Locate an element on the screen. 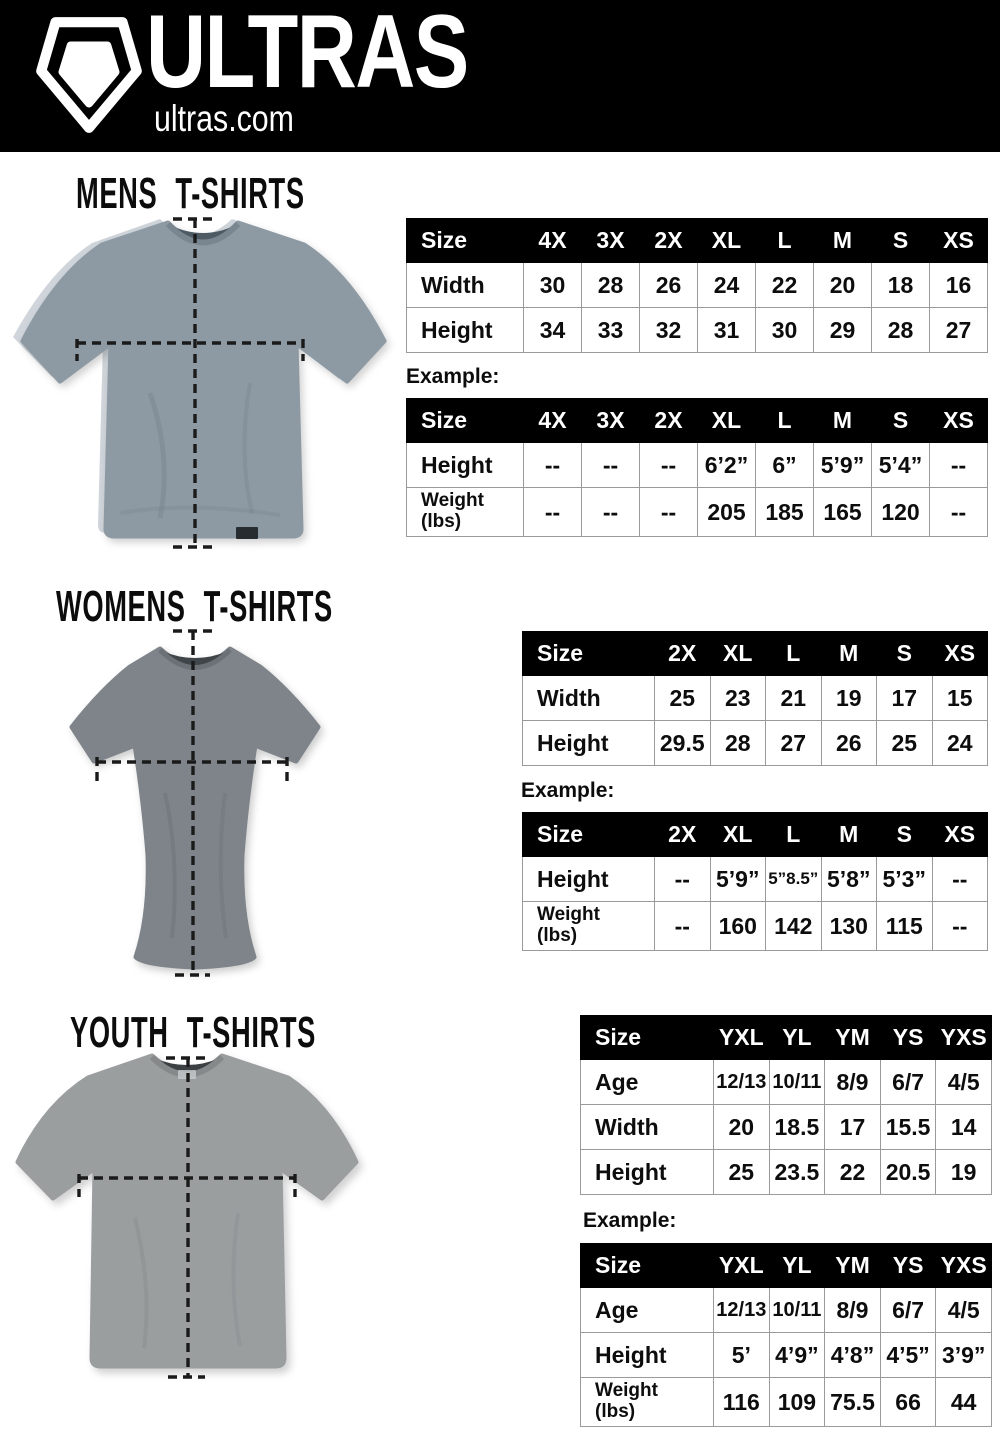  value-cell: 33 is located at coordinates (610, 330).